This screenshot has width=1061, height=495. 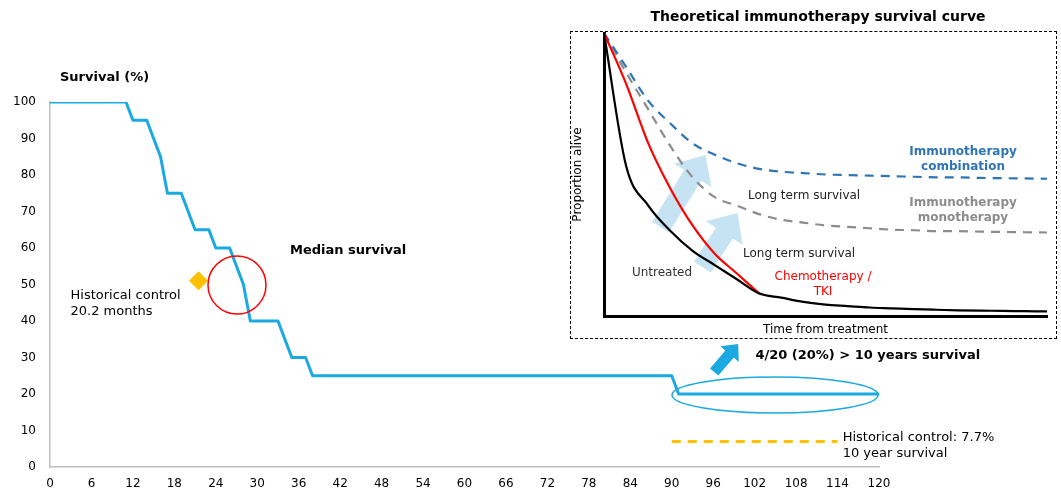 What do you see at coordinates (32, 466) in the screenshot?
I see `y-tick-label: 0` at bounding box center [32, 466].